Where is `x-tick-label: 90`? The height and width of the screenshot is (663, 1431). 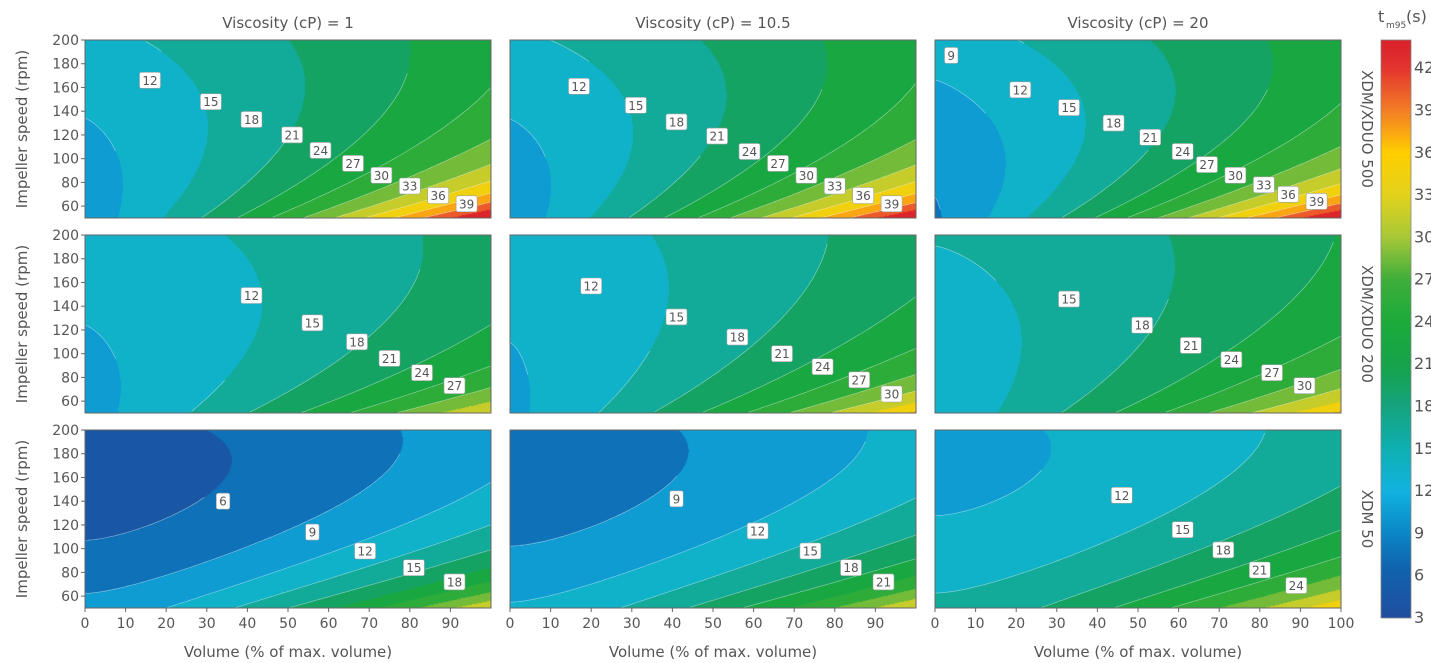
x-tick-label: 90 is located at coordinates (1300, 624).